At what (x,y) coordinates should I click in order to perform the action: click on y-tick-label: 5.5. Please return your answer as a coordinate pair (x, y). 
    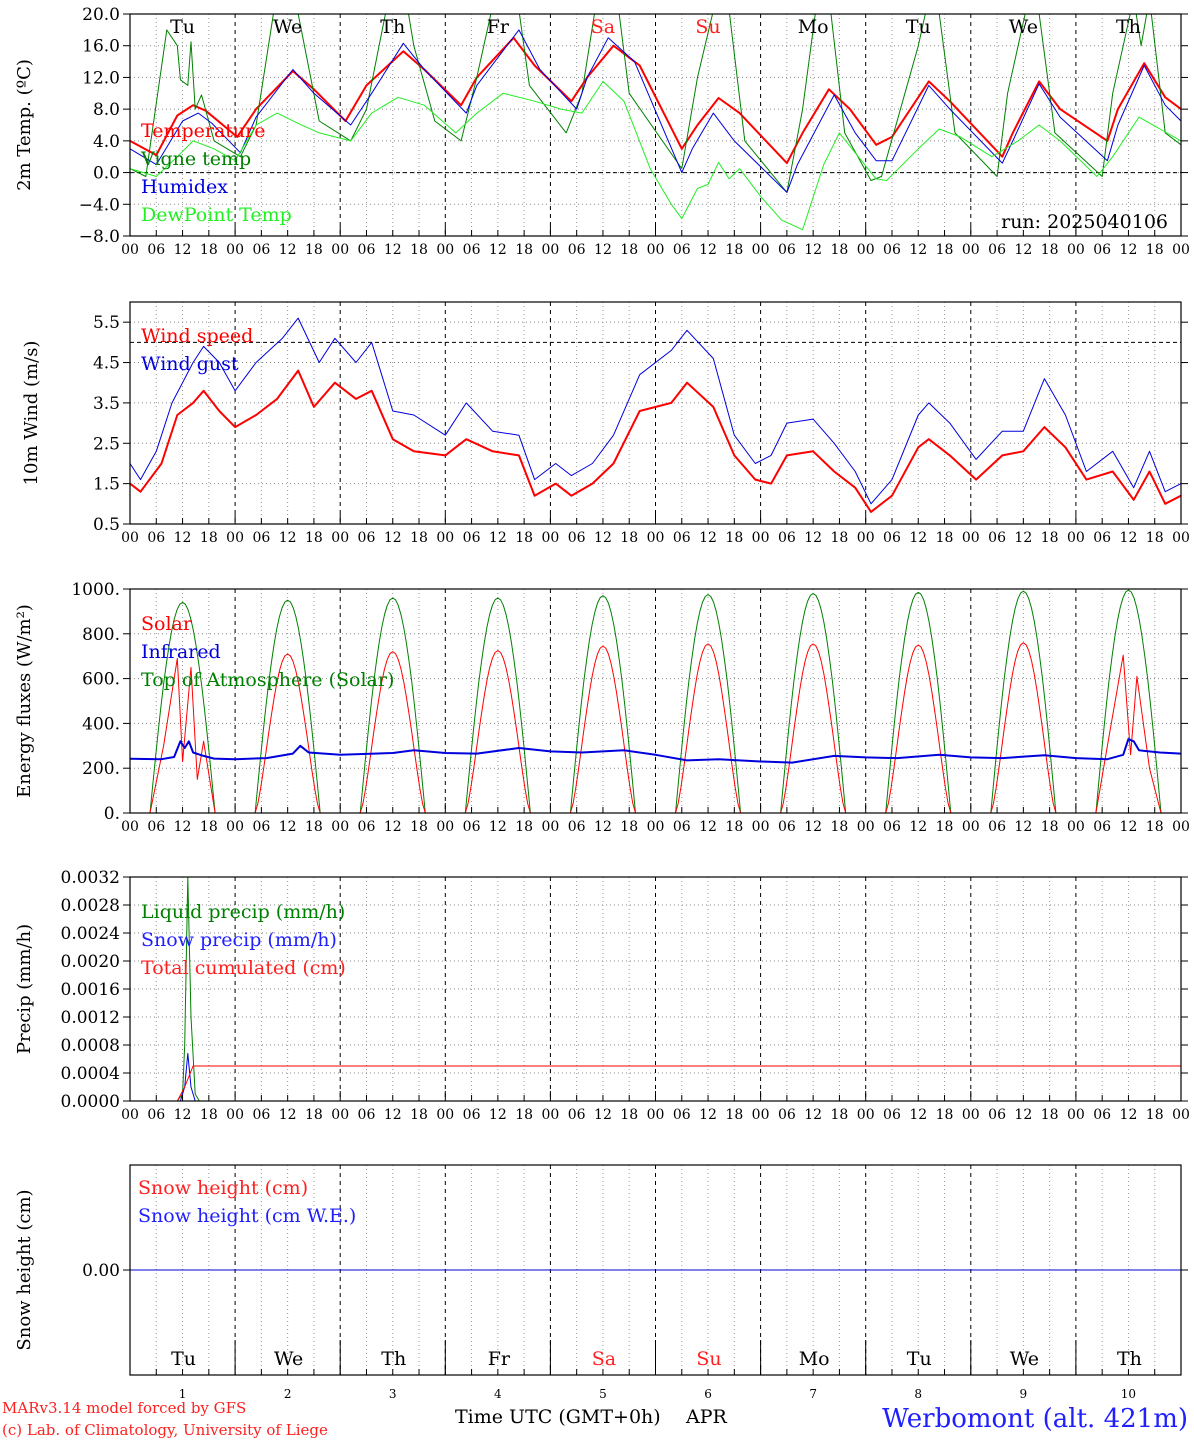
    Looking at the image, I should click on (106, 323).